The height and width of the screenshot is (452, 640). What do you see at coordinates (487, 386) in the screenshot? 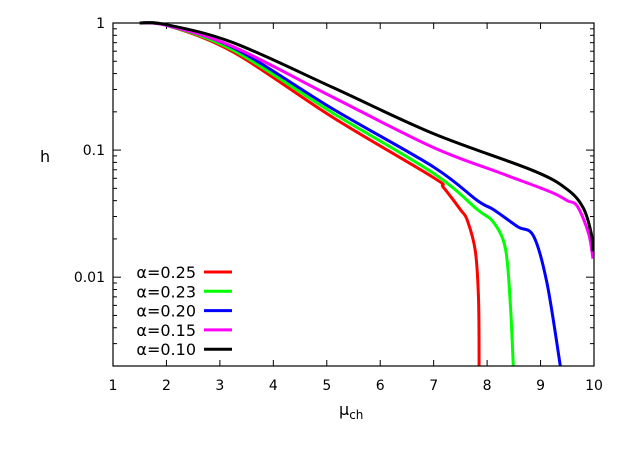
I see `x-tick-label: 8` at bounding box center [487, 386].